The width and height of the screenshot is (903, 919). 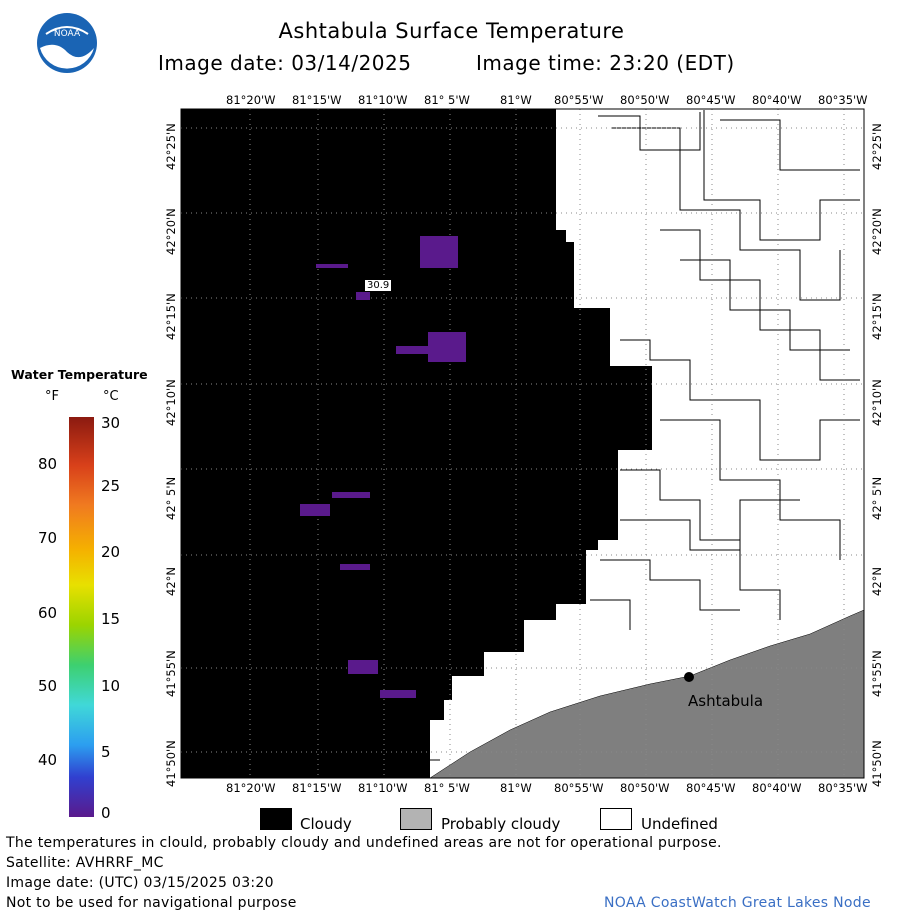 I want to click on probably-cloudy-label: Probably cloudy, so click(x=501, y=824).